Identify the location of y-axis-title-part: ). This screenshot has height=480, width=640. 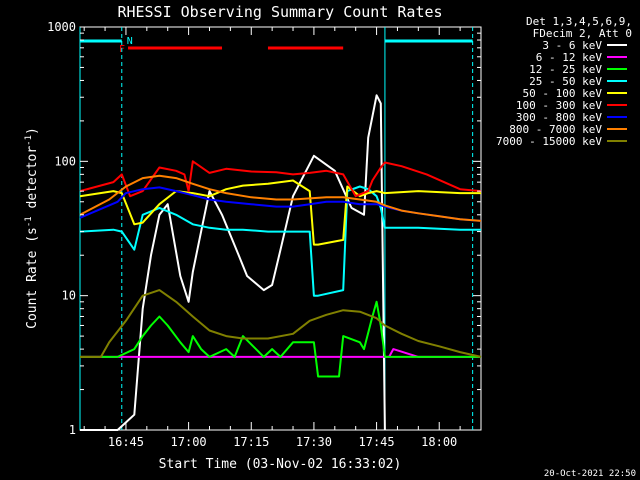
(32, 131).